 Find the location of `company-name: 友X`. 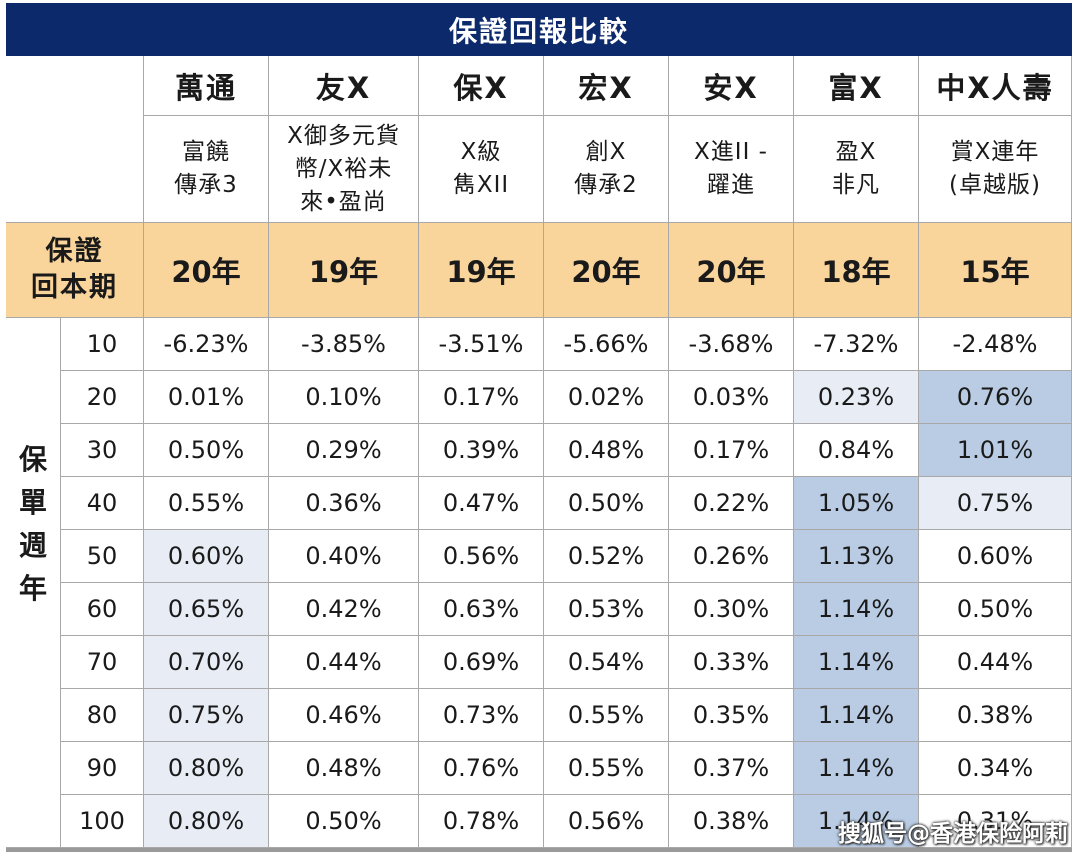

company-name: 友X is located at coordinates (344, 86).